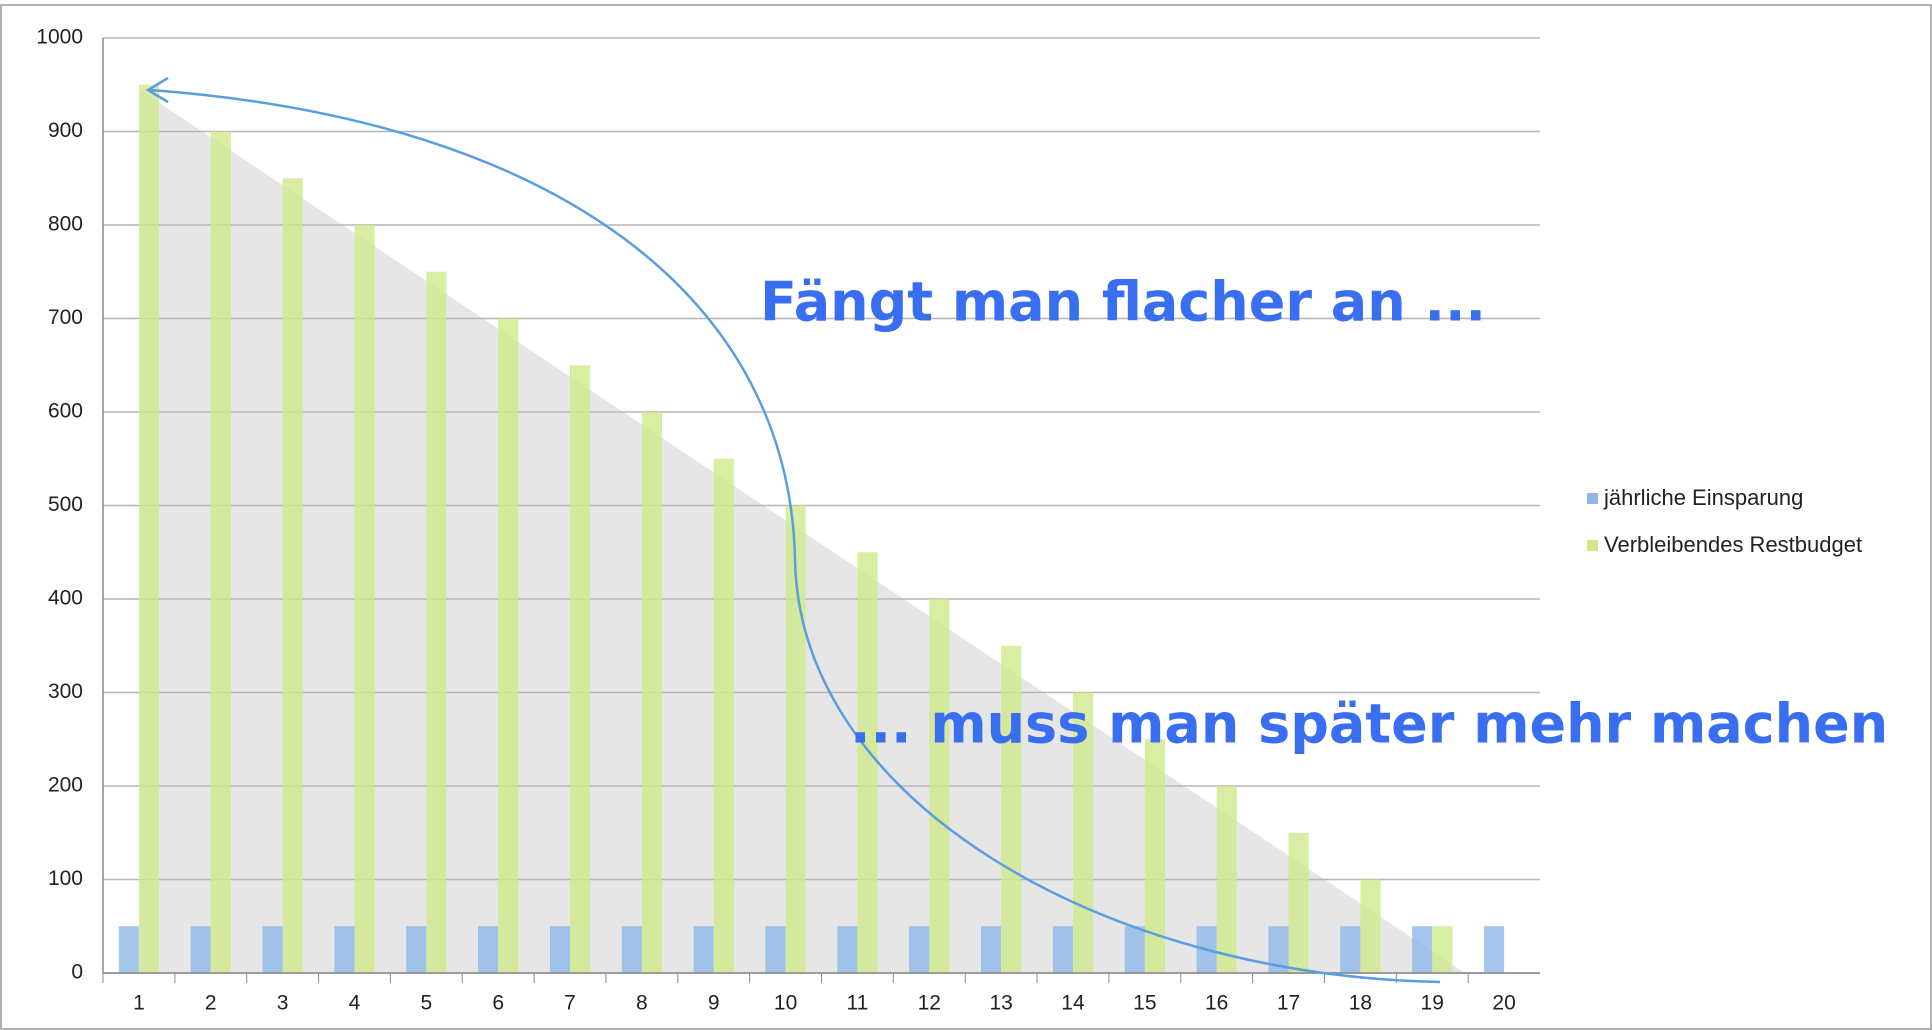 Image resolution: width=1932 pixels, height=1030 pixels. What do you see at coordinates (283, 1003) in the screenshot?
I see `x-tick-label: 3` at bounding box center [283, 1003].